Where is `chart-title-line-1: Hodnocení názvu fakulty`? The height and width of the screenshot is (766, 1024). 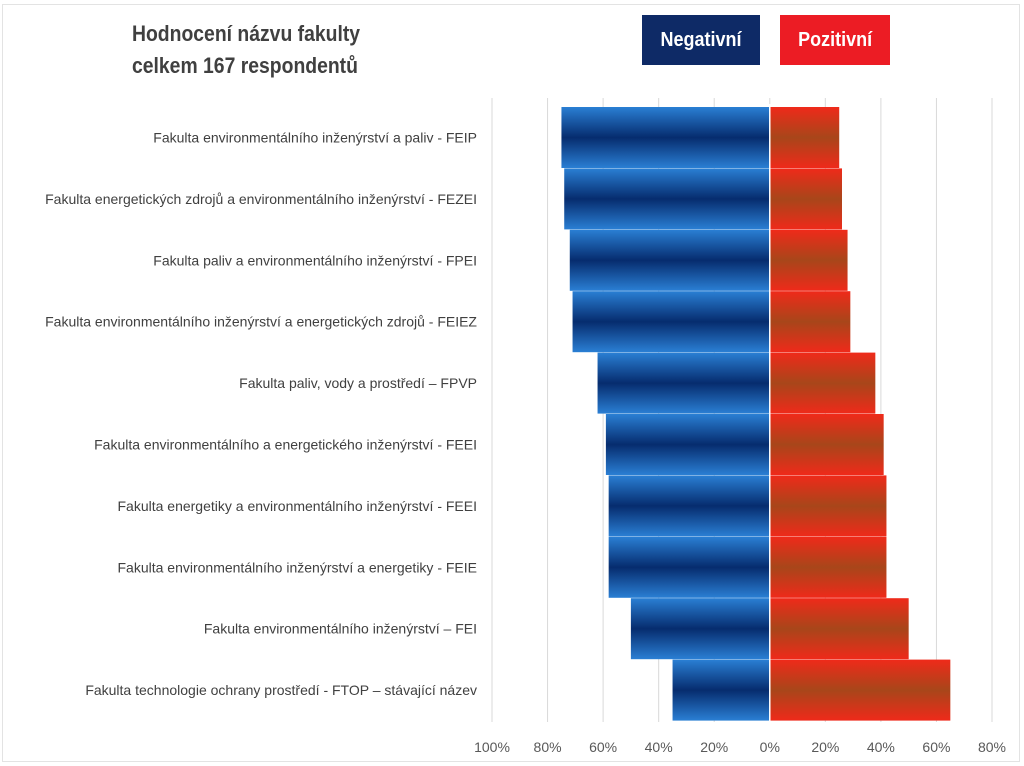 chart-title-line-1: Hodnocení názvu fakulty is located at coordinates (246, 33).